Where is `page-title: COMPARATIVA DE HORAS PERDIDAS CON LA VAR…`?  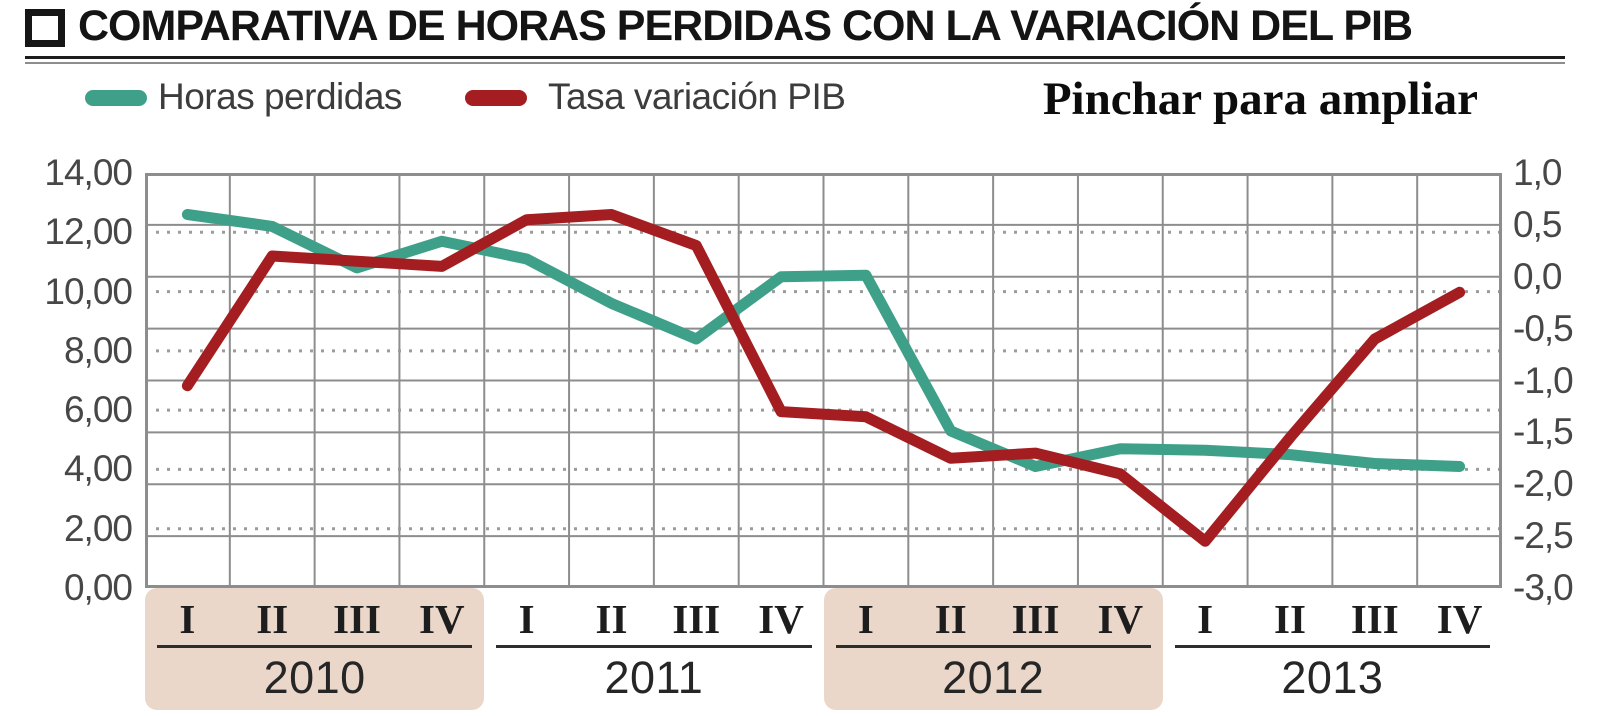 page-title: COMPARATIVA DE HORAS PERDIDAS CON LA VAR… is located at coordinates (745, 26).